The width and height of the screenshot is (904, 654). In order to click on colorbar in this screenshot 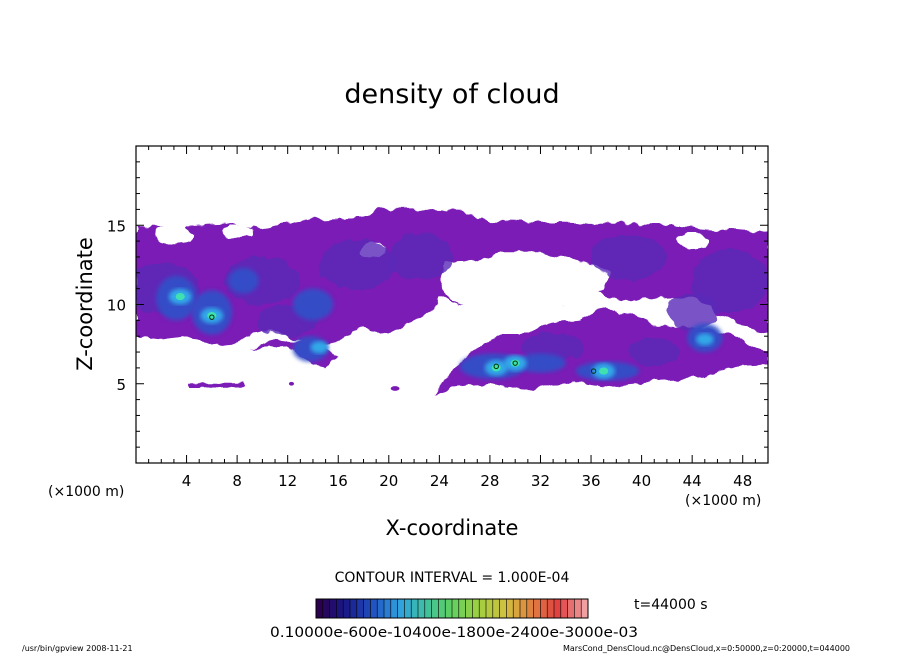, I will do `click(452, 608)`.